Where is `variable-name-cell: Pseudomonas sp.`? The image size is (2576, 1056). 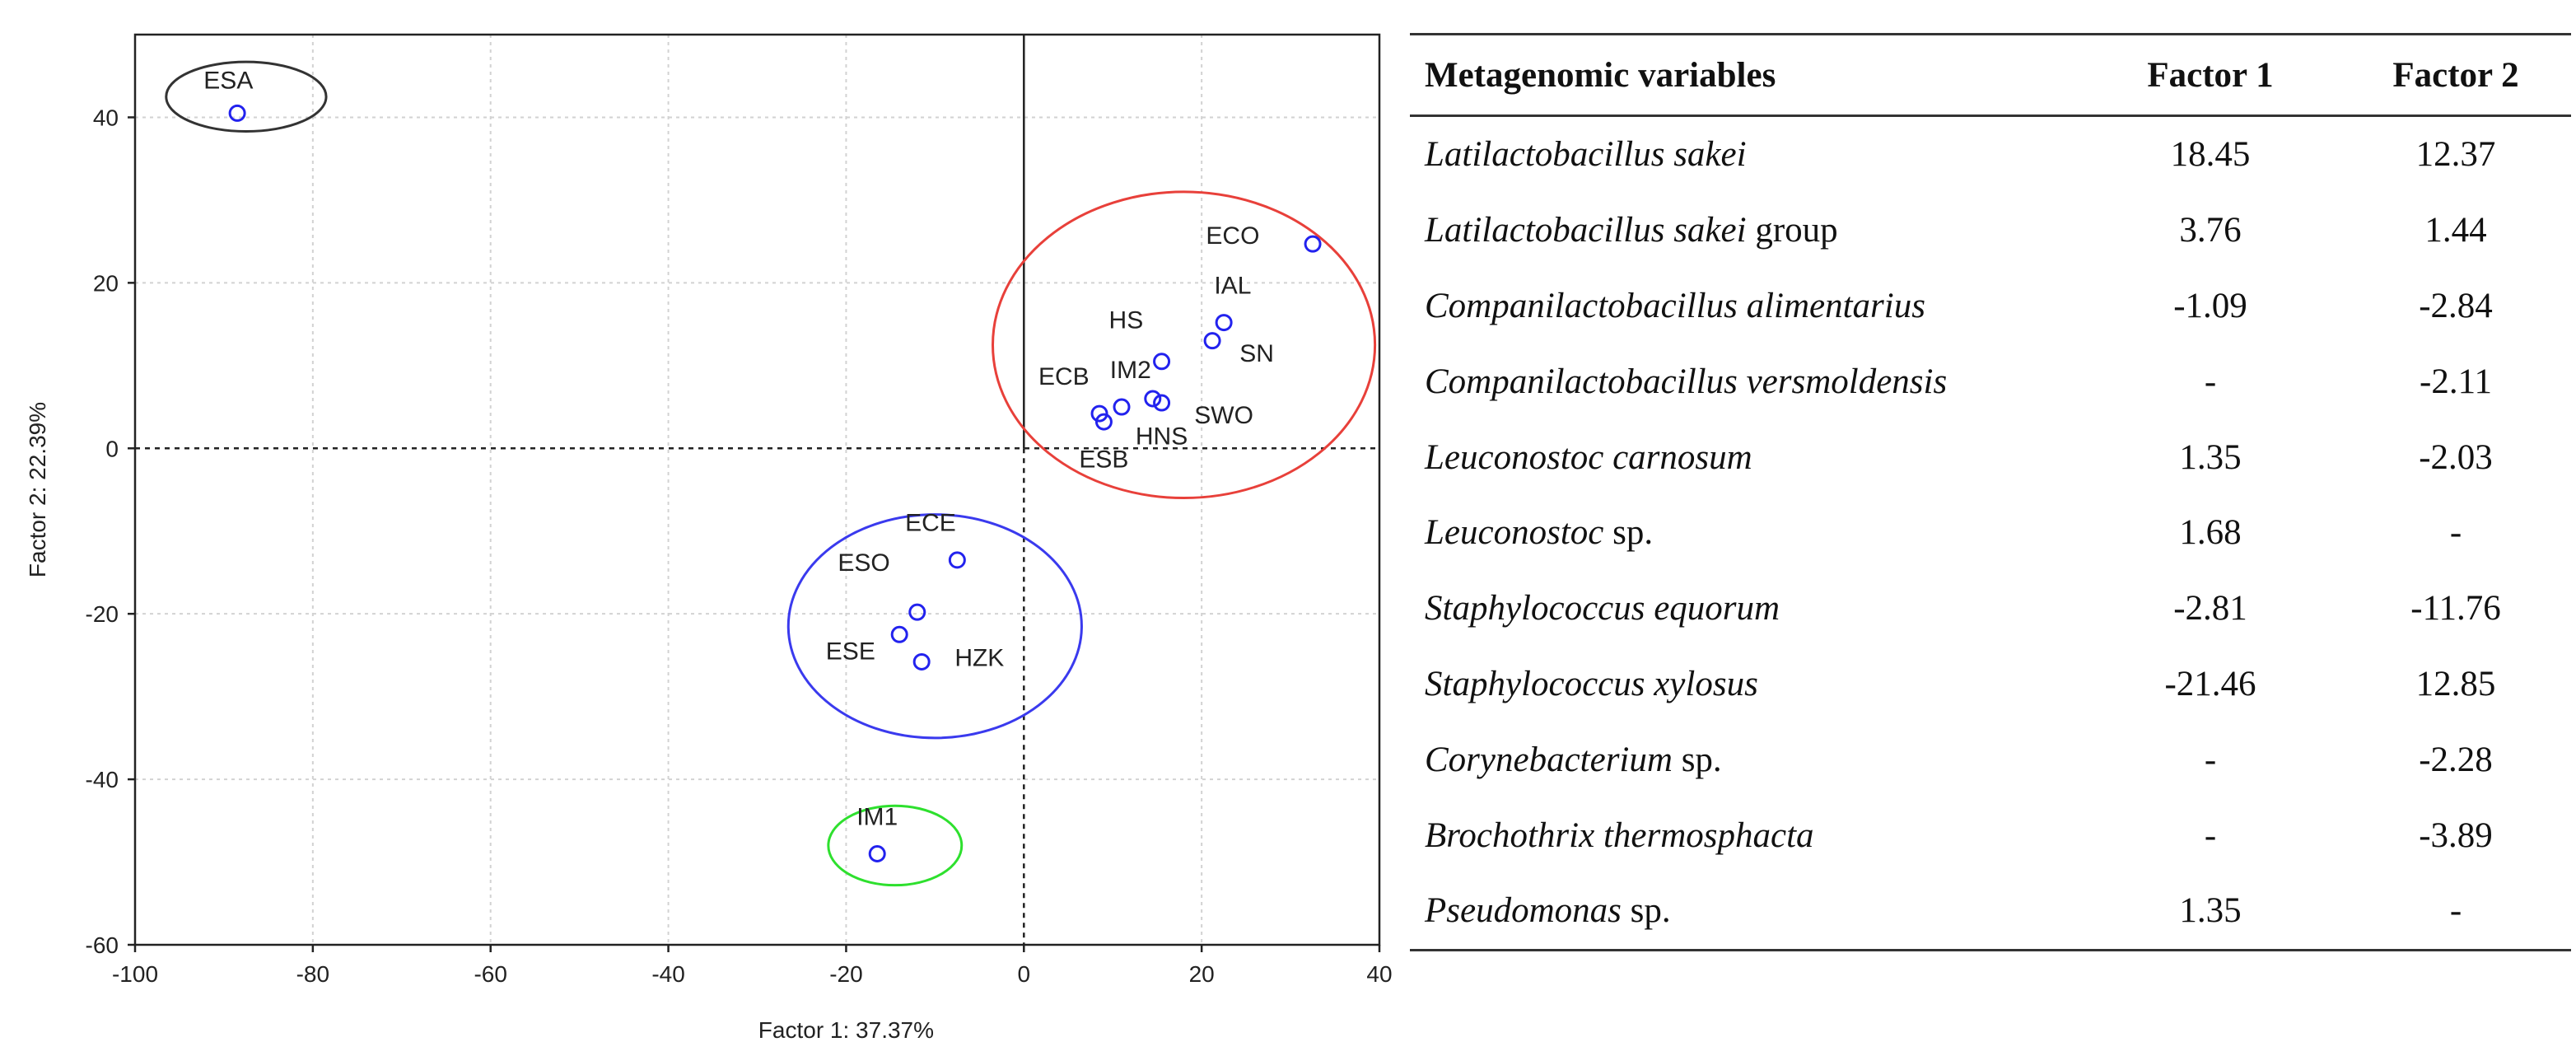
variable-name-cell: Pseudomonas sp. is located at coordinates (1745, 912).